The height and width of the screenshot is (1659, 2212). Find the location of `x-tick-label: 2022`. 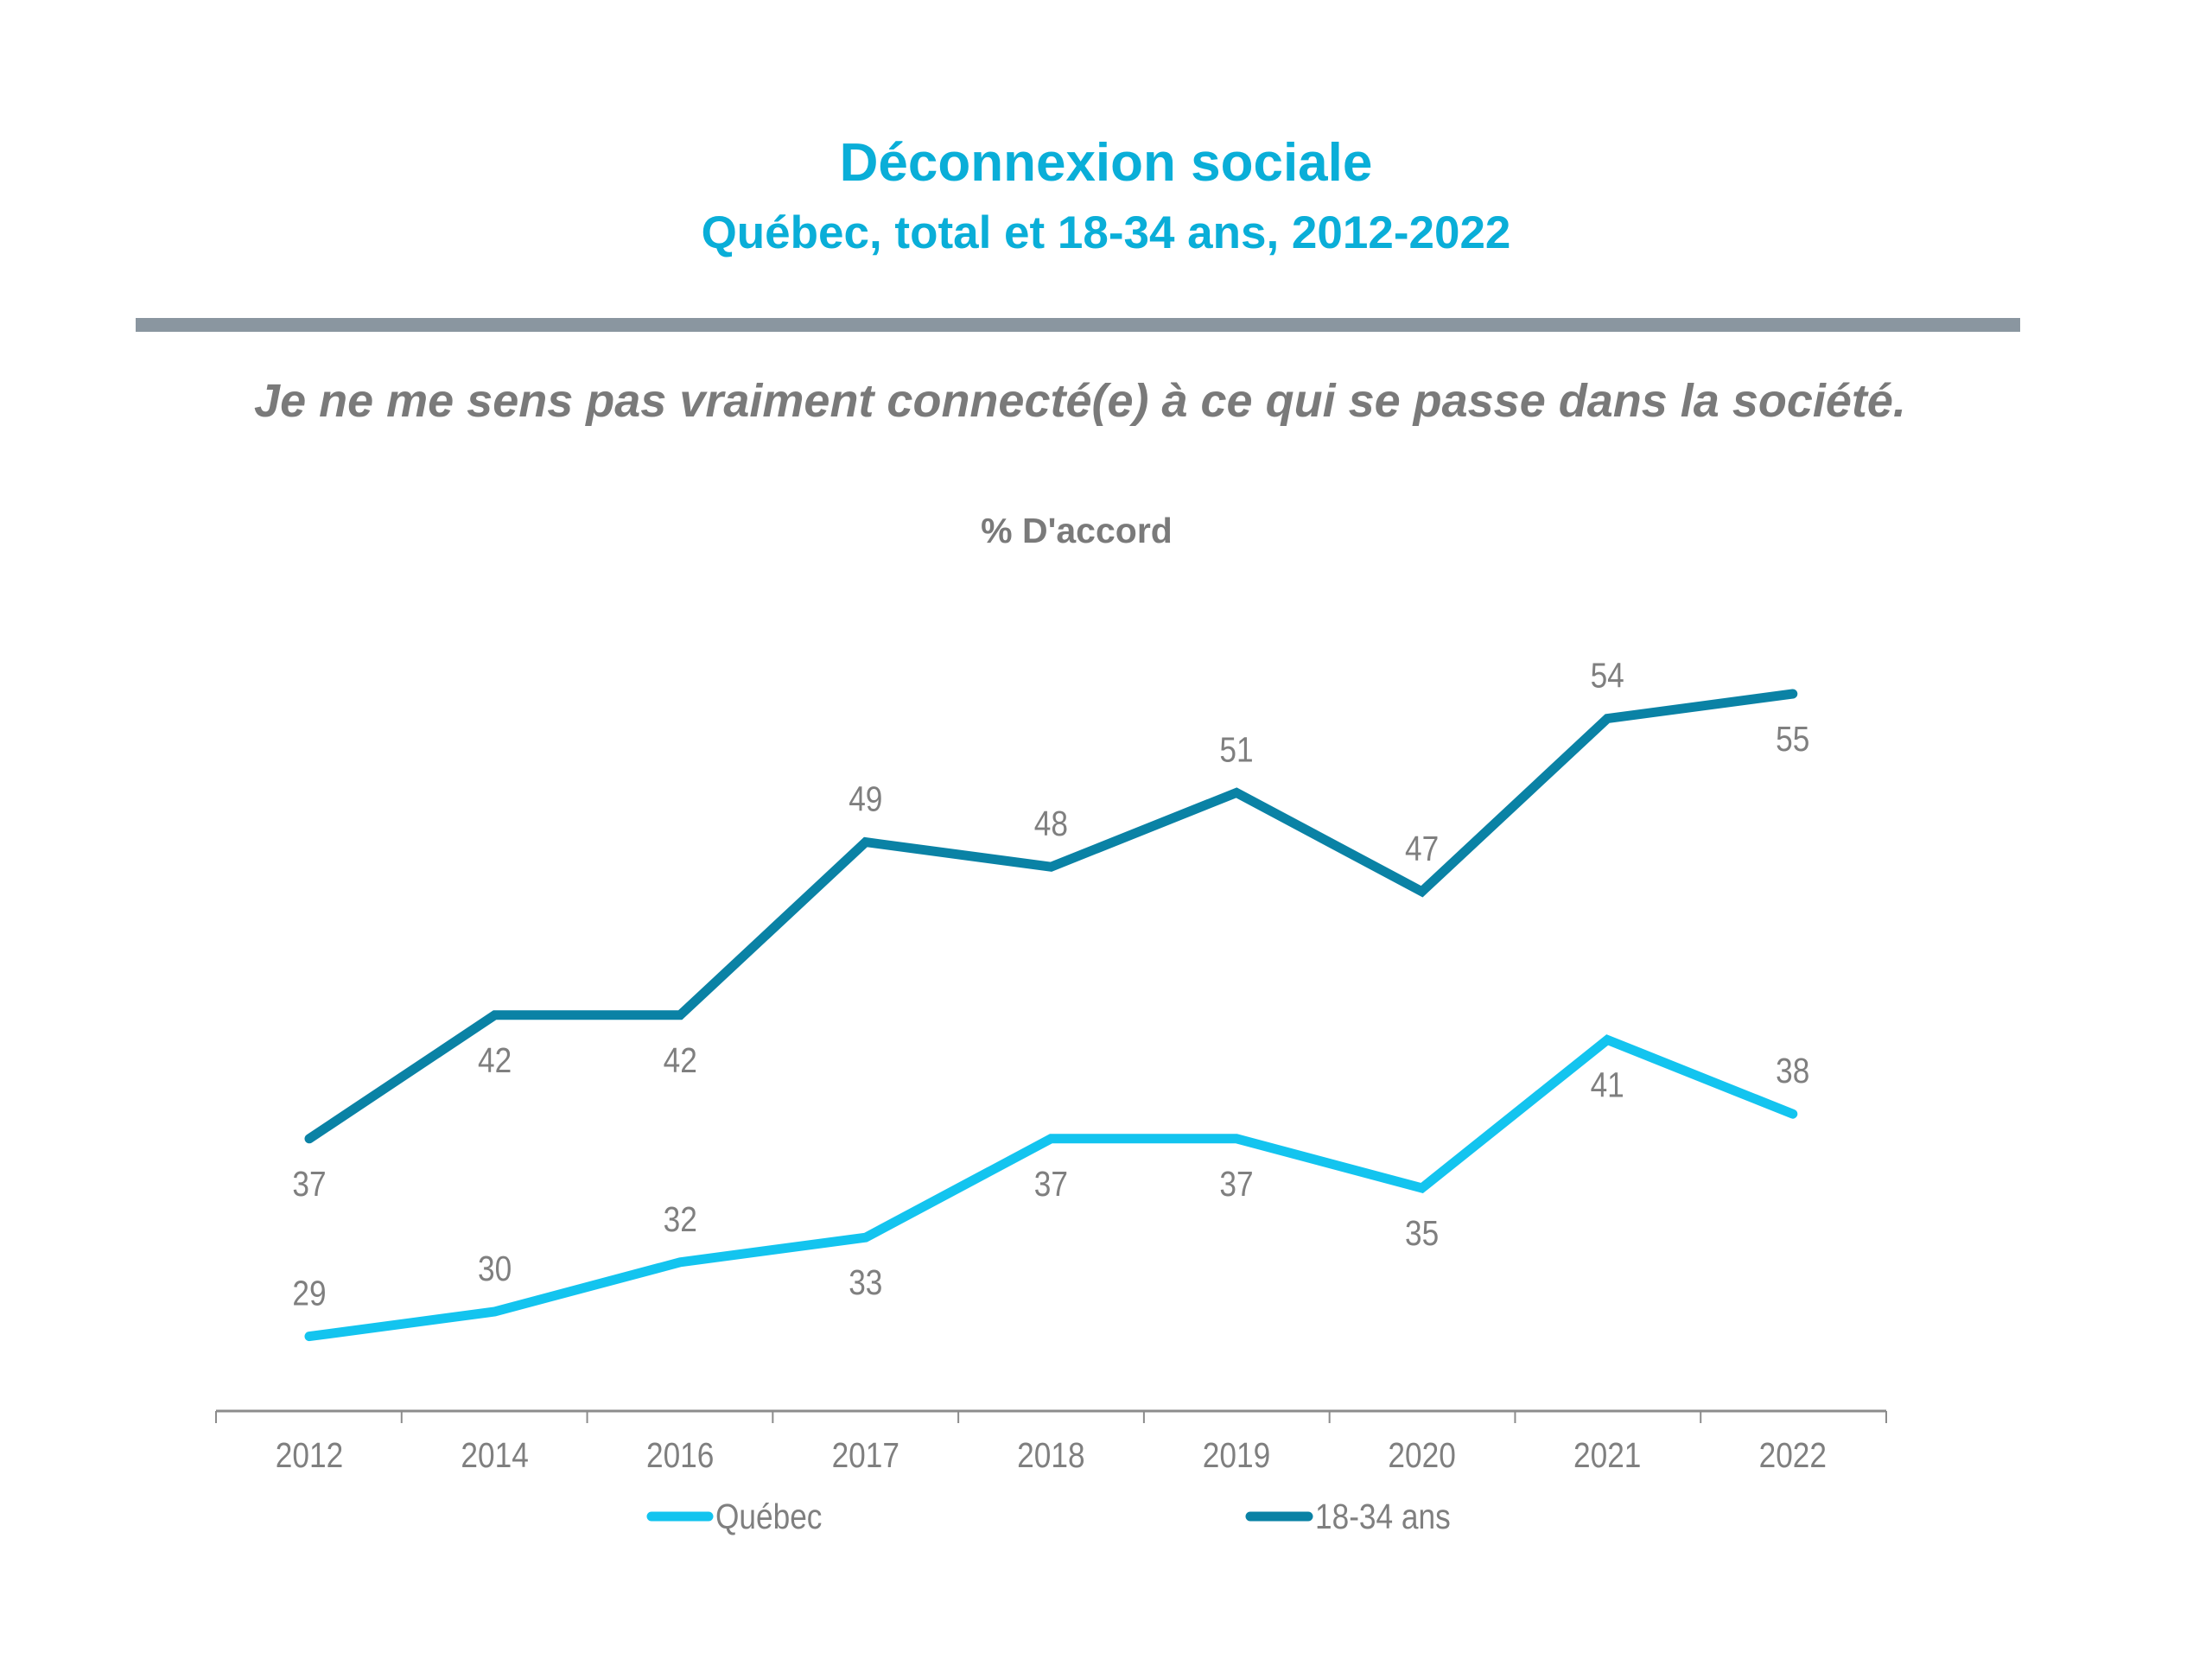

x-tick-label: 2022 is located at coordinates (1793, 1456).